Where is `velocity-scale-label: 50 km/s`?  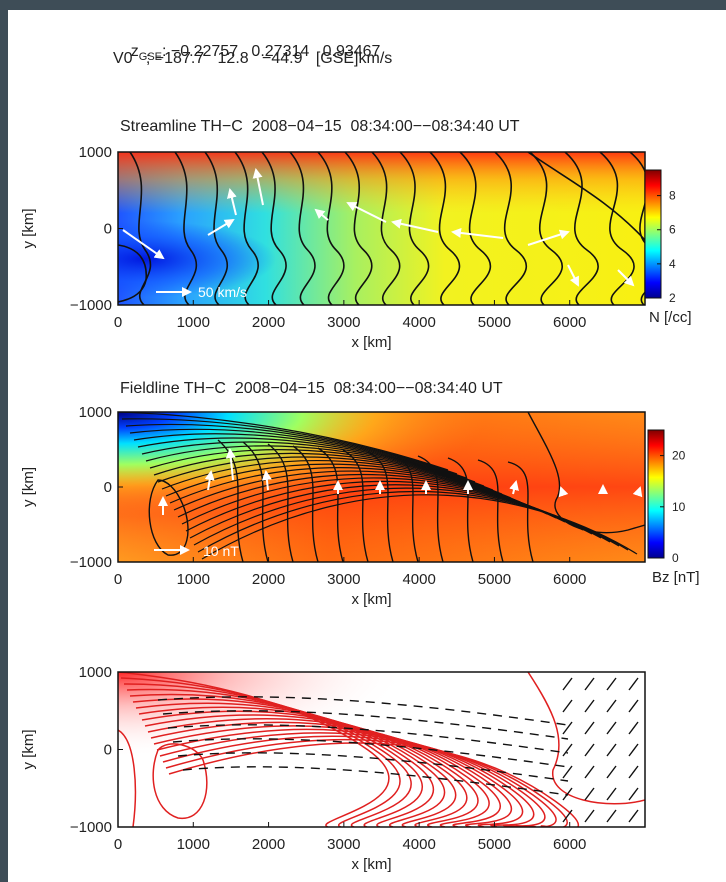 velocity-scale-label: 50 km/s is located at coordinates (222, 292).